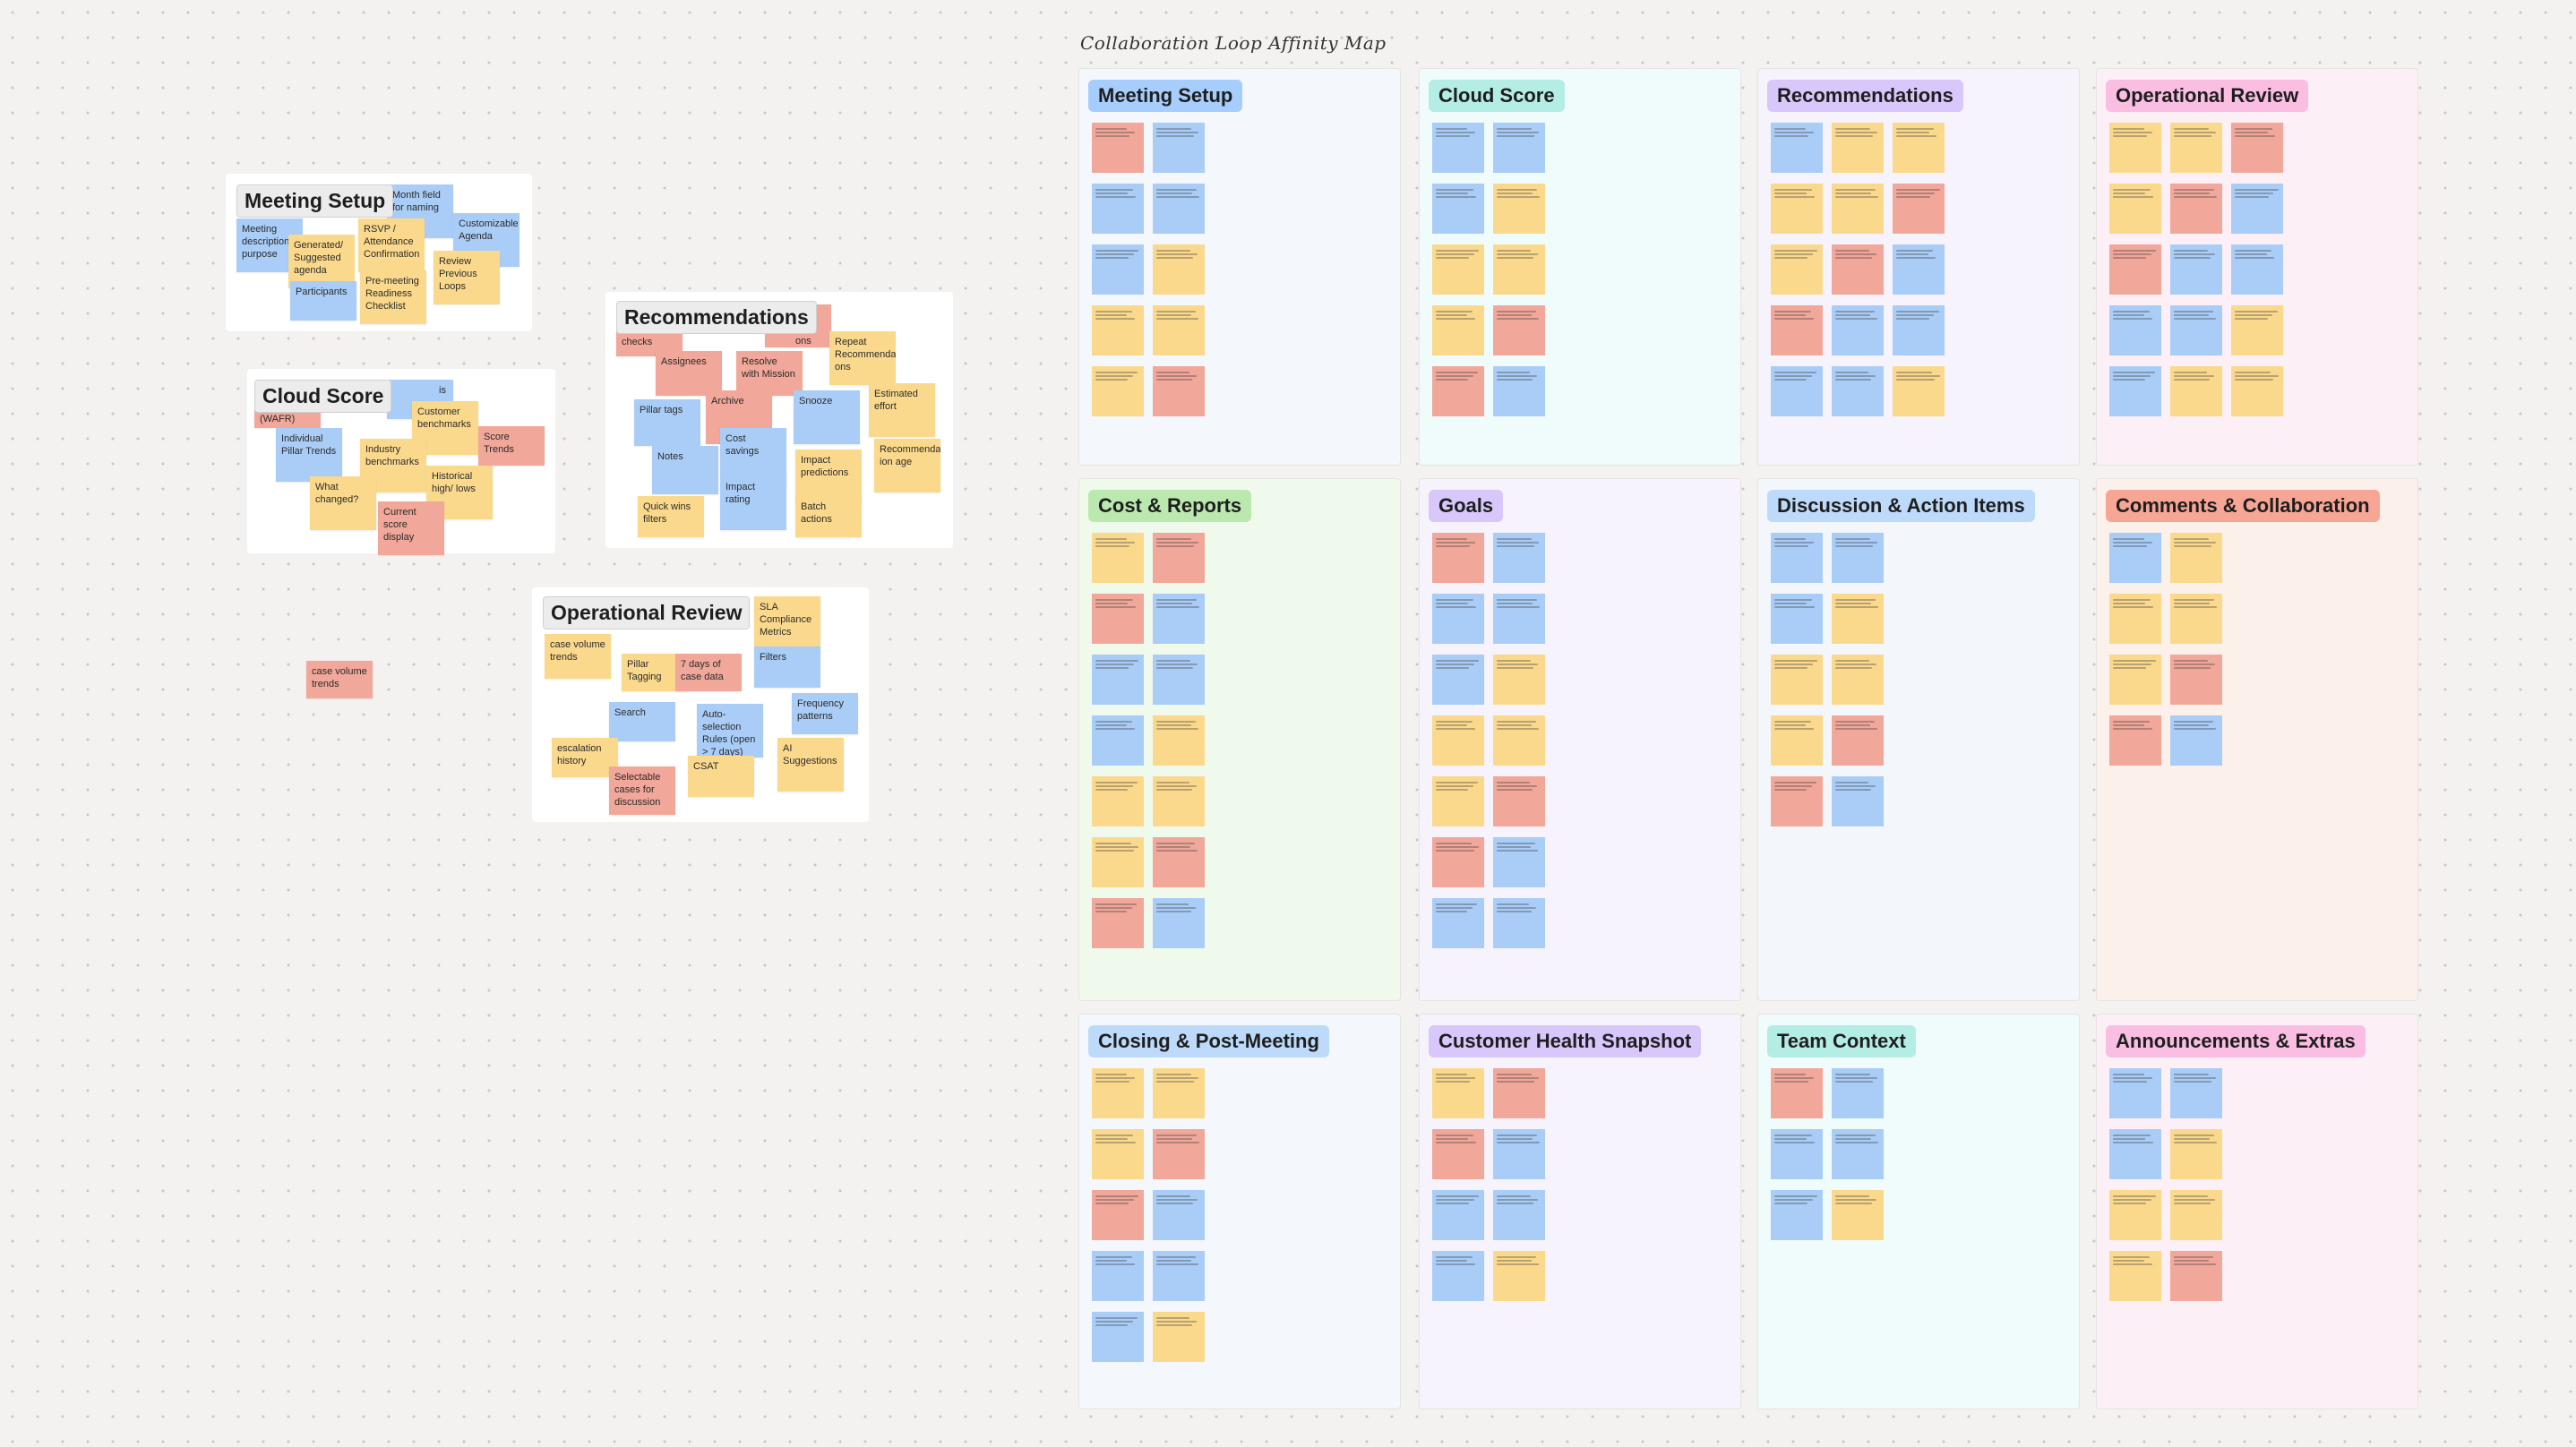  I want to click on sticky-note: Pillar tags, so click(667, 422).